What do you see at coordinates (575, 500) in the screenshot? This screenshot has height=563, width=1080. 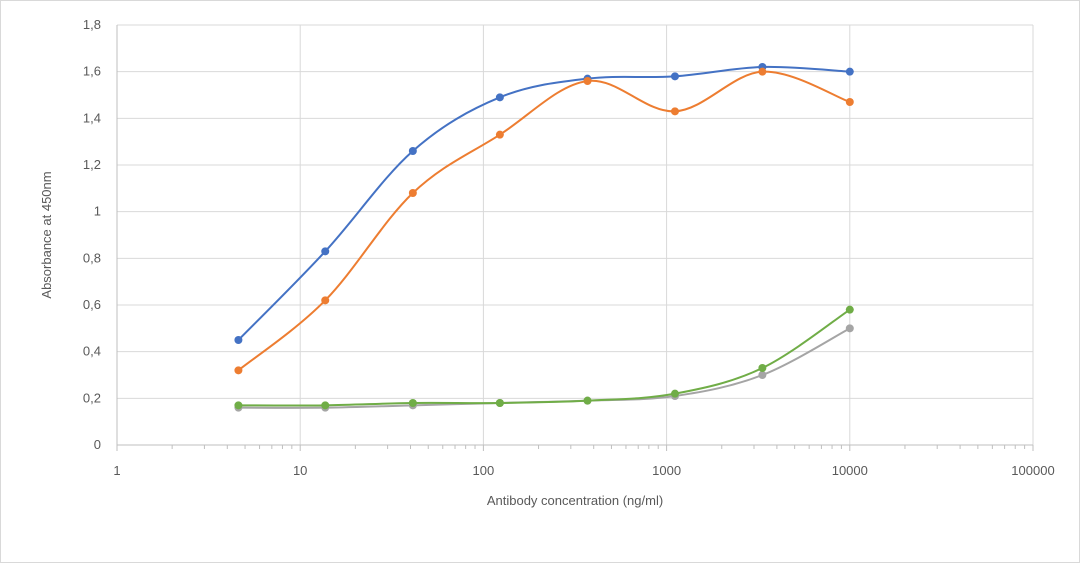 I see `x-axis-title: Antibody concentration (ng/ml)` at bounding box center [575, 500].